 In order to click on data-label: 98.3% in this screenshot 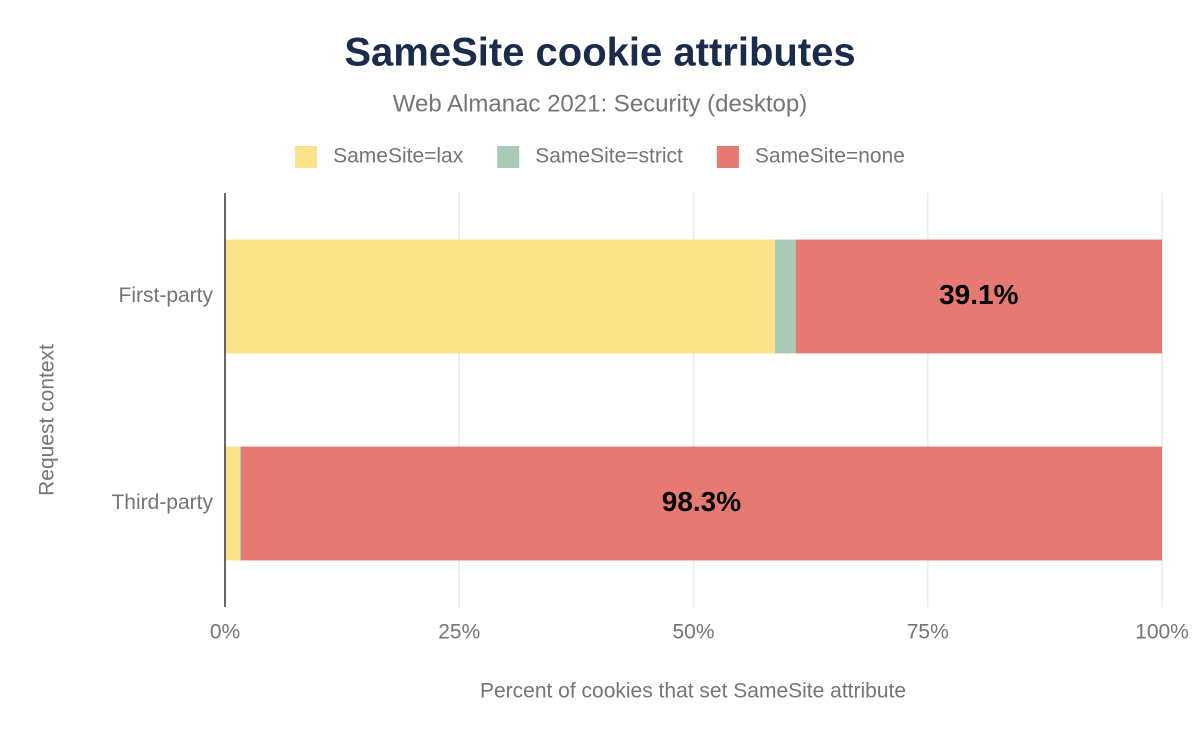, I will do `click(701, 501)`.